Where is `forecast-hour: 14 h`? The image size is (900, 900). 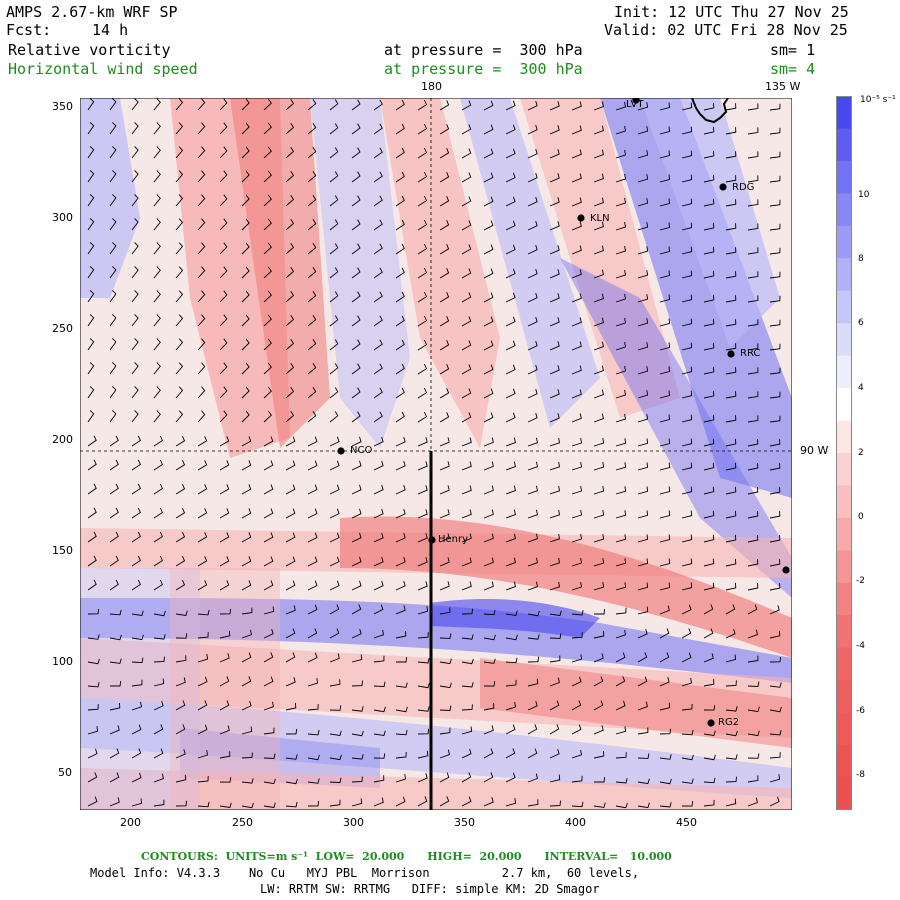 forecast-hour: 14 h is located at coordinates (110, 30).